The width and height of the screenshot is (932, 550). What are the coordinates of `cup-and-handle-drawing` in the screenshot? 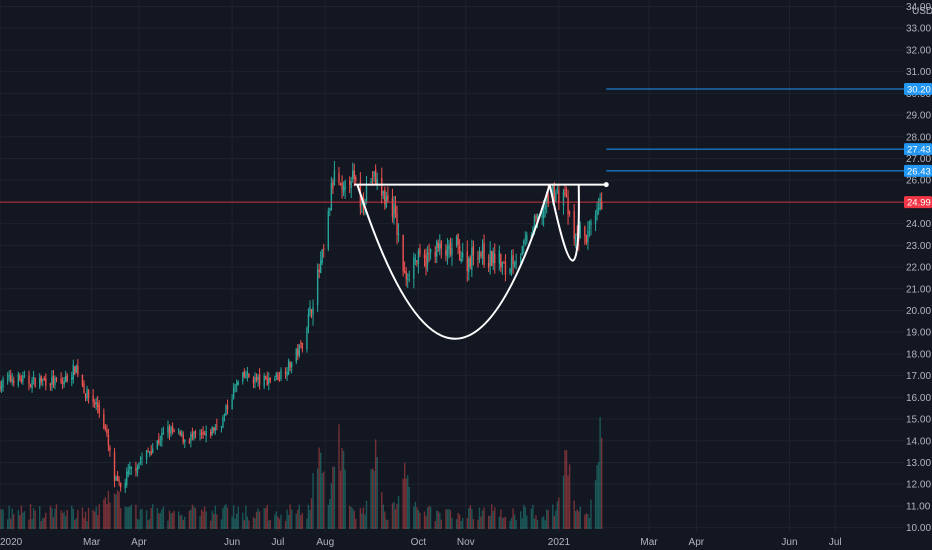 It's located at (481, 261).